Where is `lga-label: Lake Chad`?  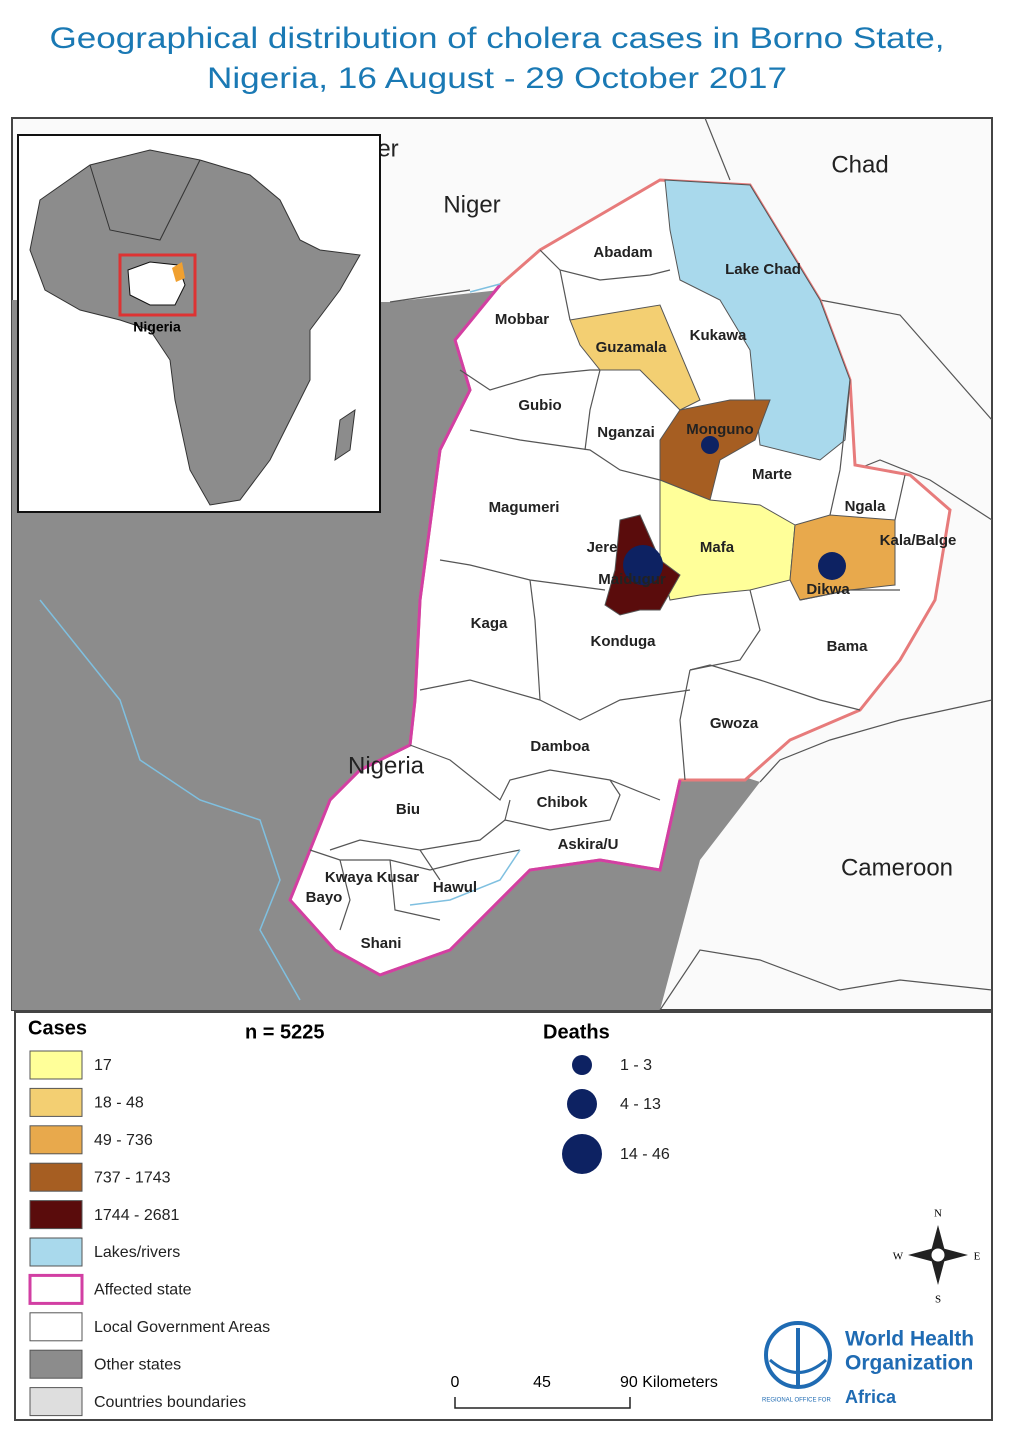
lga-label: Lake Chad is located at coordinates (763, 269).